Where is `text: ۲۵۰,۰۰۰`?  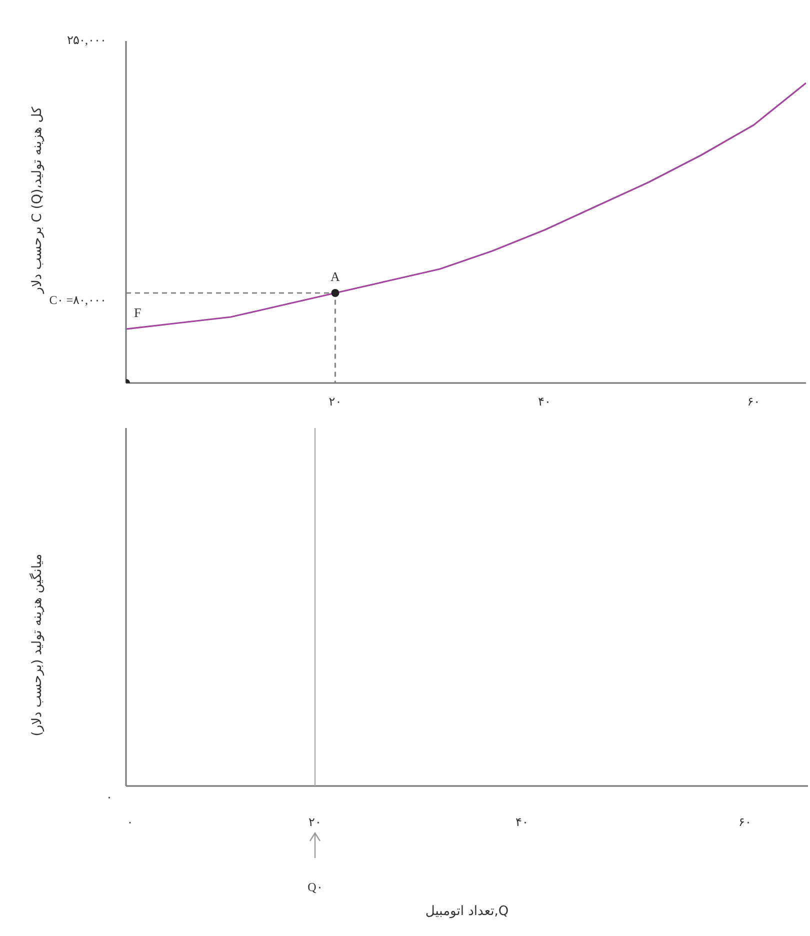
text: ۲۵۰,۰۰۰ is located at coordinates (86, 40).